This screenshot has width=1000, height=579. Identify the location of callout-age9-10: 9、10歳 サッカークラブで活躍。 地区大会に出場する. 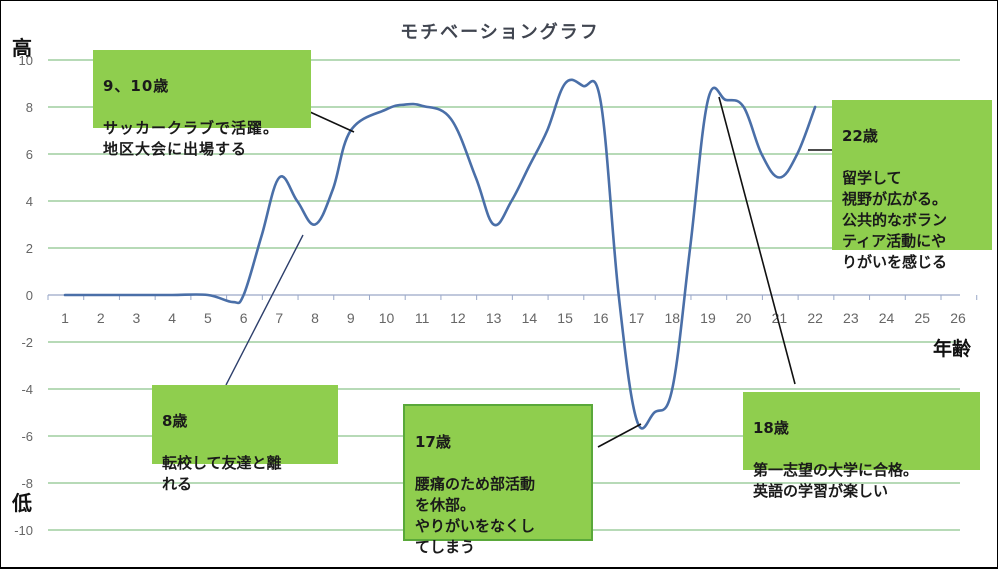
(202, 104).